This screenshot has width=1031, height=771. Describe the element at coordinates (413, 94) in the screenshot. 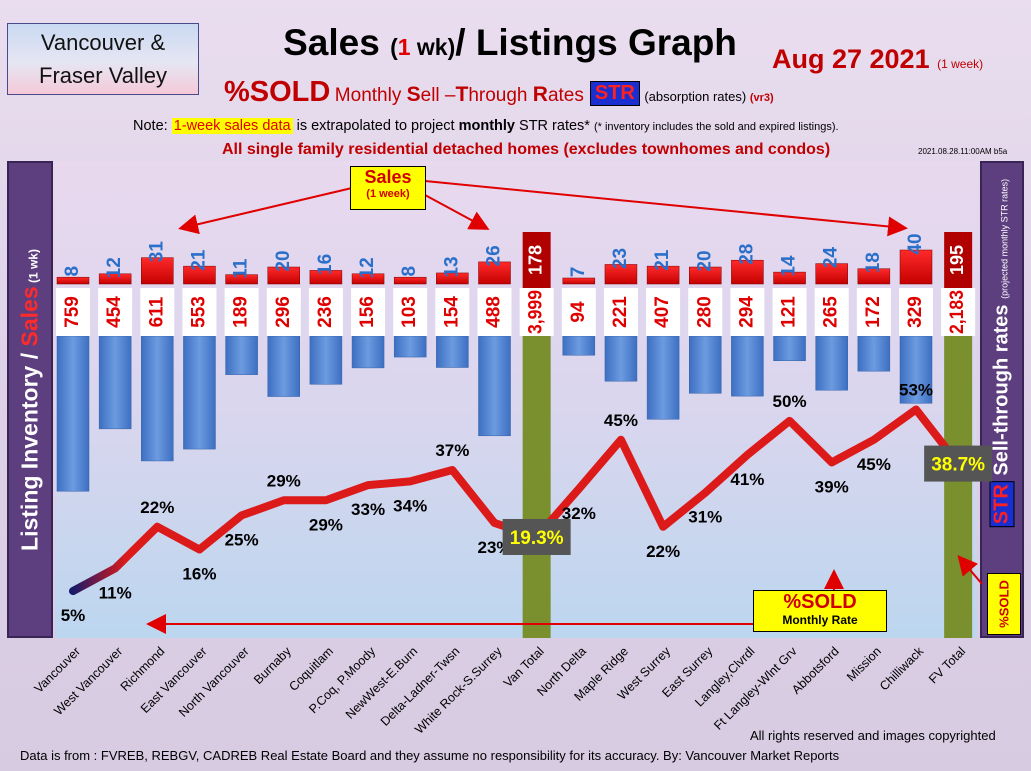

I see `subtitle-s: S` at that location.